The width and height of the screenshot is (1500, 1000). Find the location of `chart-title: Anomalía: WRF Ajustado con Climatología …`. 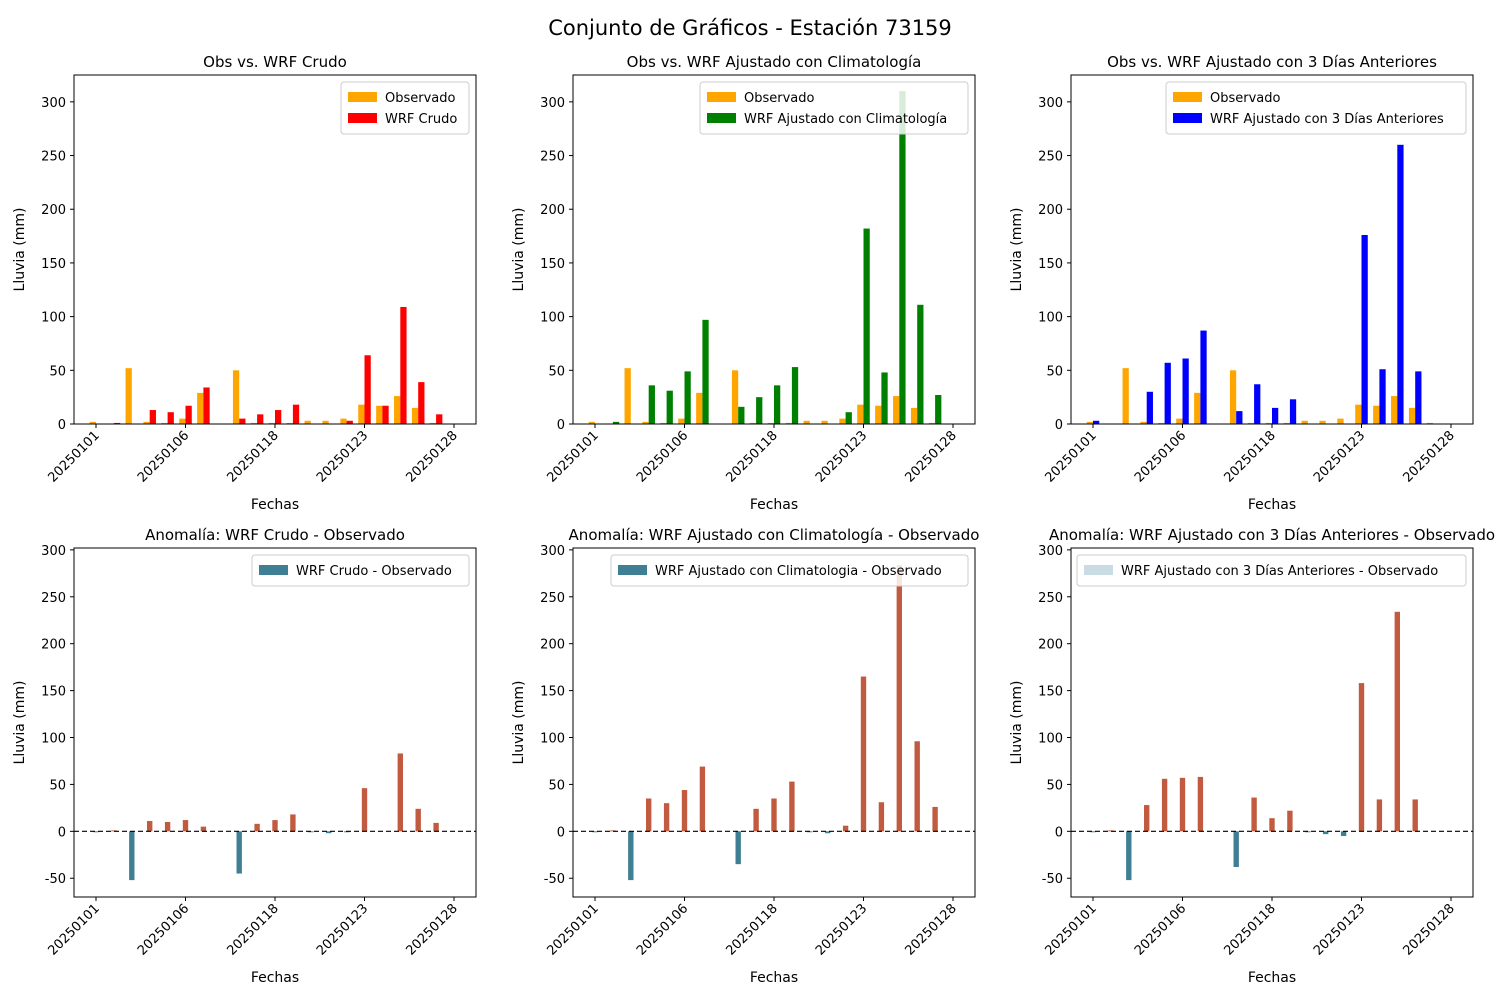

chart-title: Anomalía: WRF Ajustado con Climatología … is located at coordinates (774, 535).